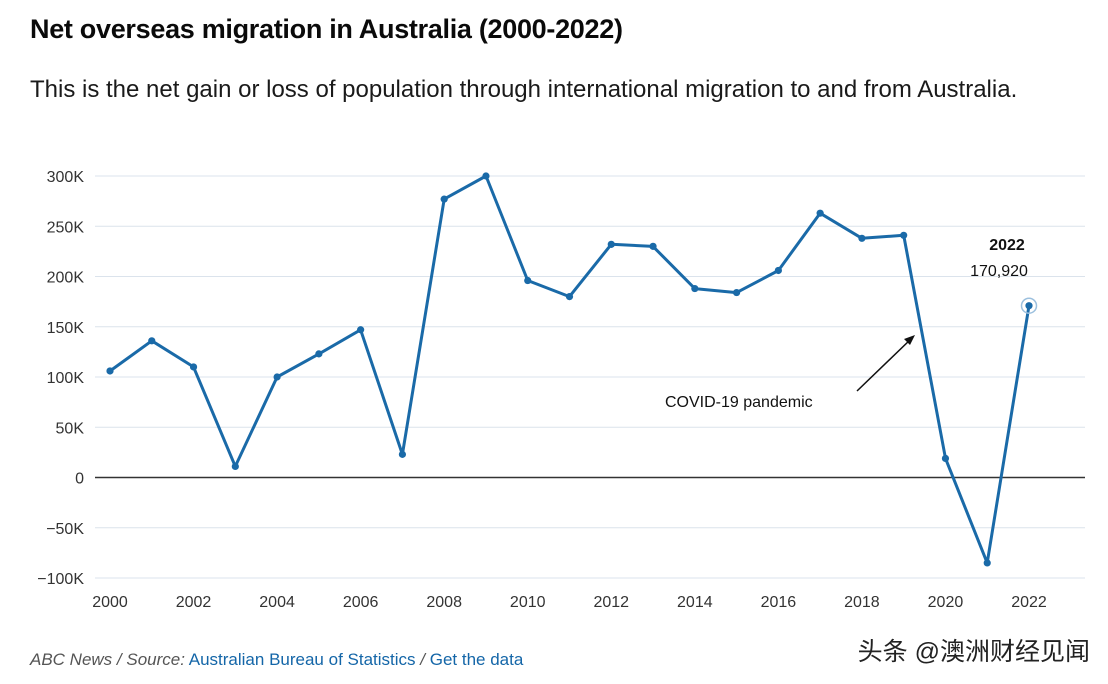 The image size is (1108, 684). What do you see at coordinates (361, 602) in the screenshot?
I see `x-tick-label: 2006` at bounding box center [361, 602].